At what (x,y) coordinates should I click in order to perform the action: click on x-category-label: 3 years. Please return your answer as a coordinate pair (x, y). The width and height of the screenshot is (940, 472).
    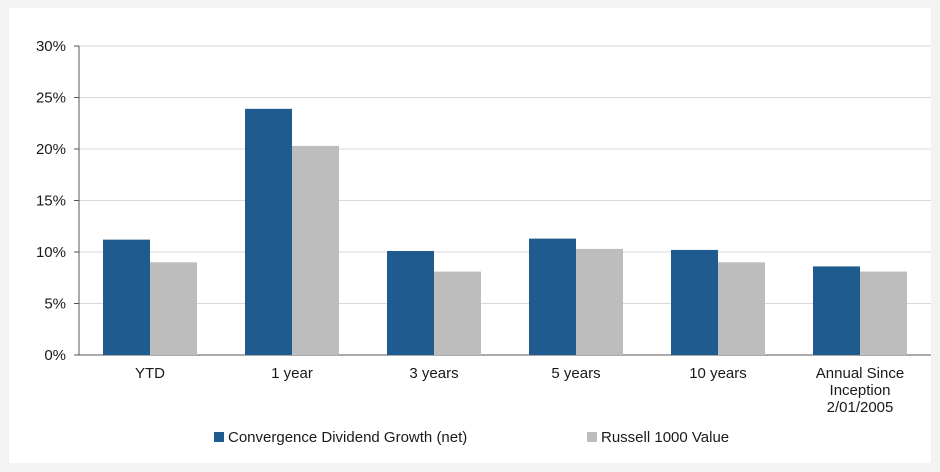
    Looking at the image, I should click on (433, 373).